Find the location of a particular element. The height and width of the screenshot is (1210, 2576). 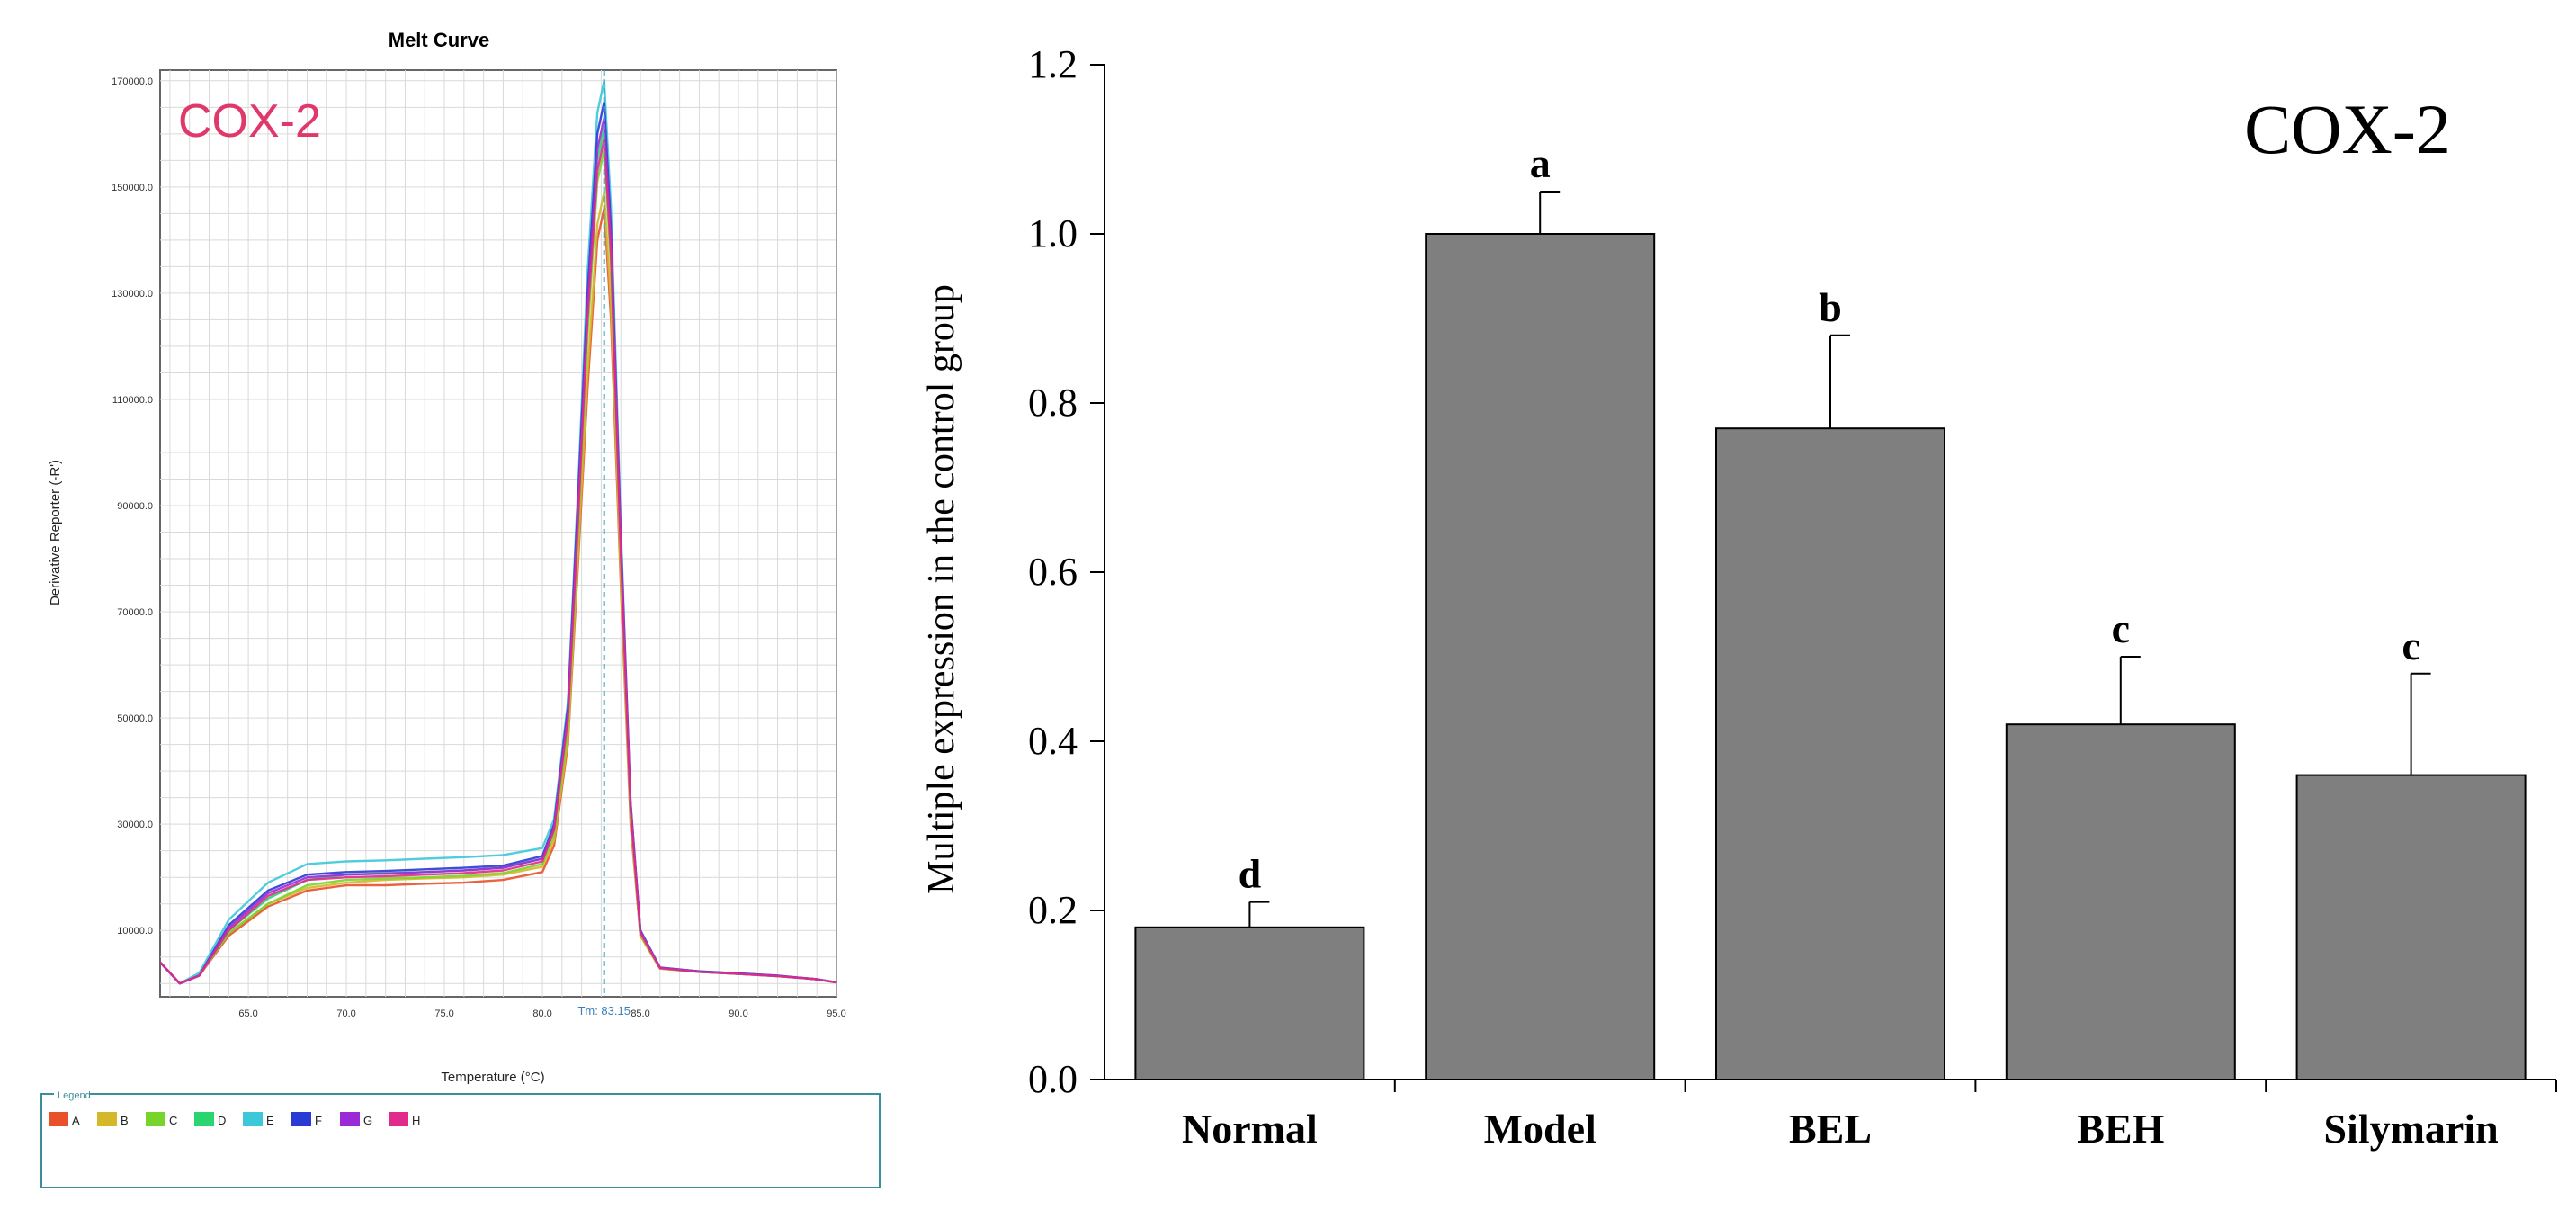

melt-legend: Legend A B C D E F G H is located at coordinates (460, 1136).